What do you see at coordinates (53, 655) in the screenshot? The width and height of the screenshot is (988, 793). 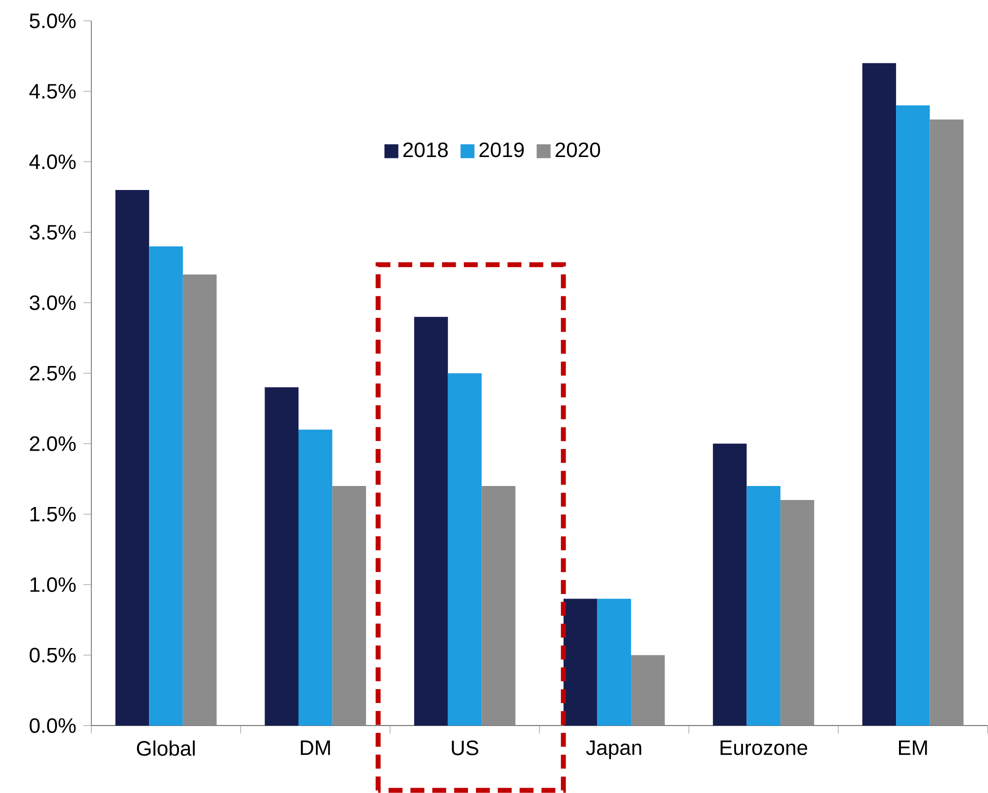 I see `y-tick-label: 0.5%` at bounding box center [53, 655].